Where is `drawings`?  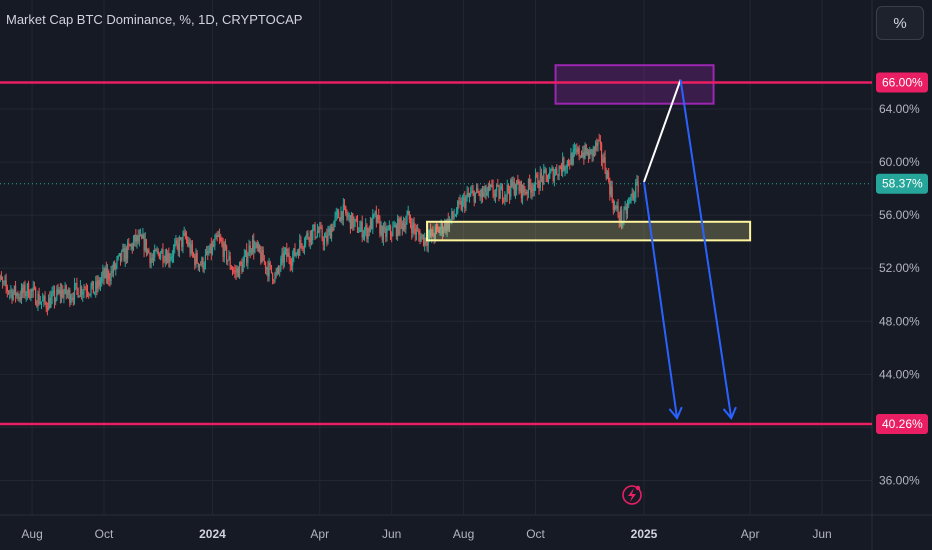 drawings is located at coordinates (690, 250).